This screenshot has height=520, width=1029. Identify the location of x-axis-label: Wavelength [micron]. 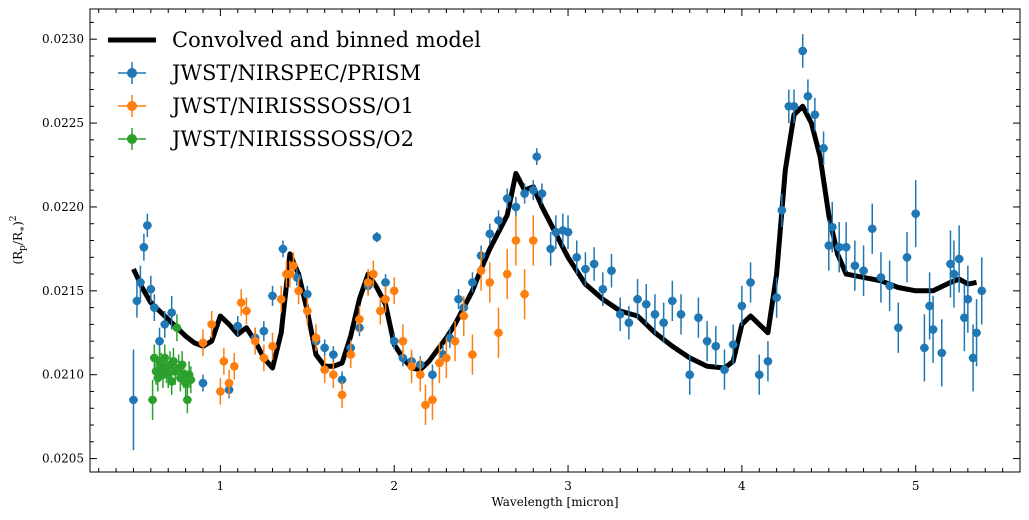
(554, 502).